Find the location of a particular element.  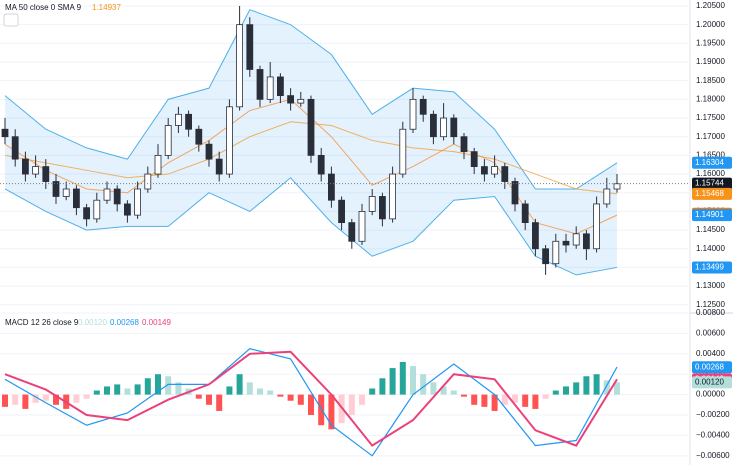

price-badge-label: 1.15744 is located at coordinates (709, 183).